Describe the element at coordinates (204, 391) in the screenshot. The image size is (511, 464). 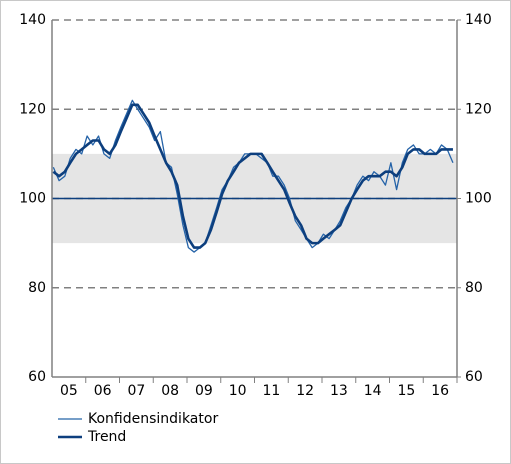
I see `x-tick-label: 09` at that location.